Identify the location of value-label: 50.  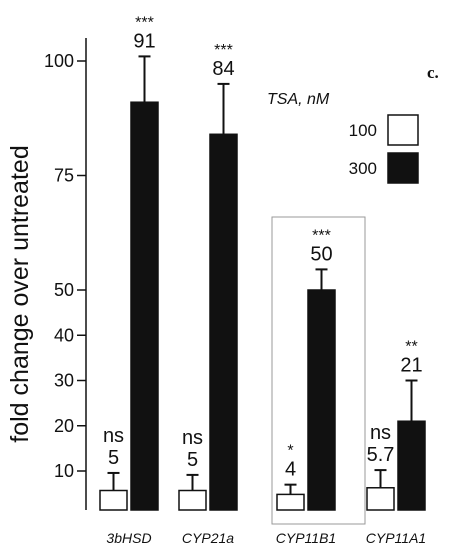
(321, 254).